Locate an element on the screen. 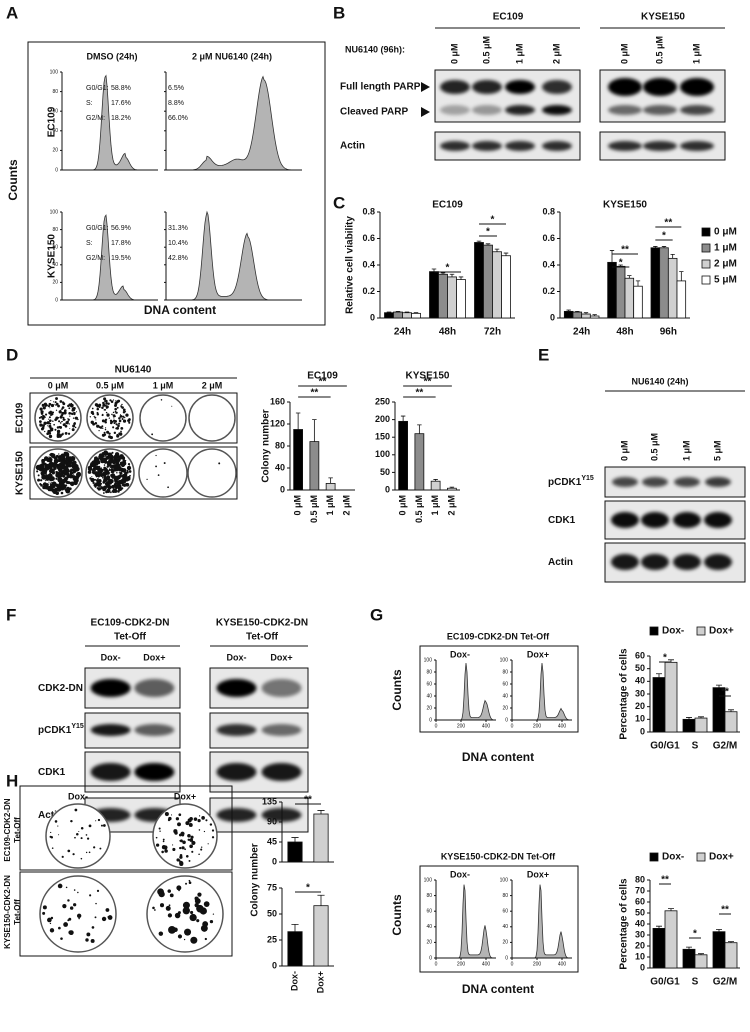 Image resolution: width=750 pixels, height=1032 pixels. label: 50 is located at coordinates (385, 472).